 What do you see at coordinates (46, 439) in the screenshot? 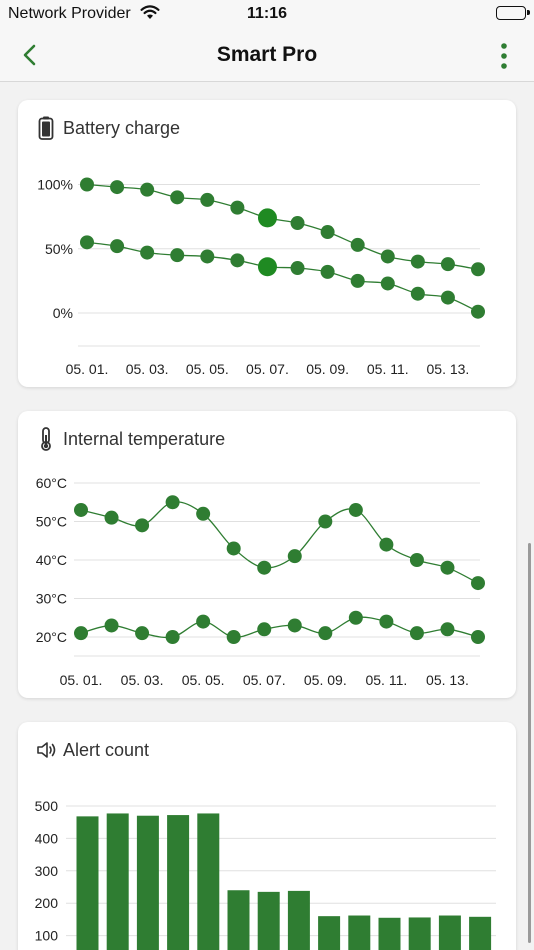
I see `thermometer-icon` at bounding box center [46, 439].